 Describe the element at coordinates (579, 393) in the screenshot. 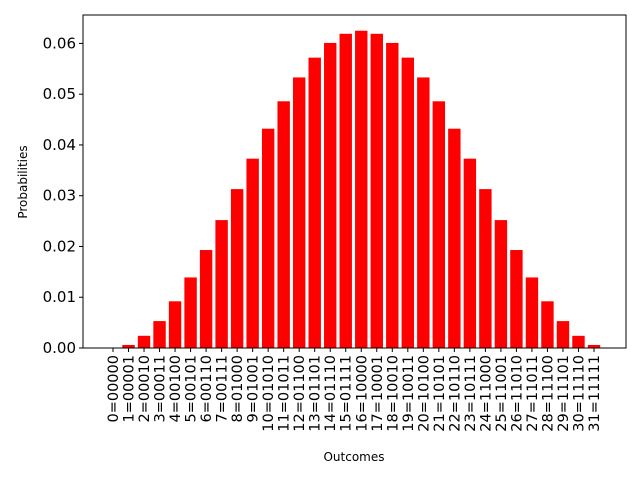

I see `x-tick-label: 30=11110` at that location.